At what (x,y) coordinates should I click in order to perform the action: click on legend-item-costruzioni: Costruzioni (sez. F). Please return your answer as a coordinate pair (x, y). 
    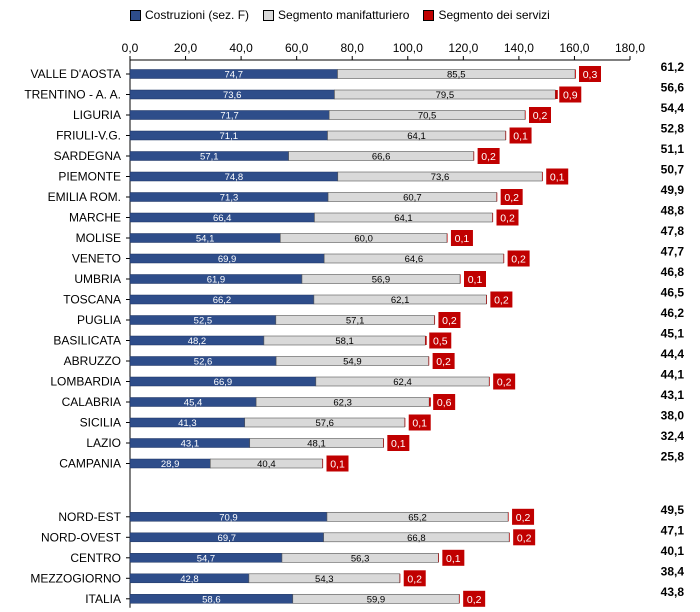
    Looking at the image, I should click on (189, 15).